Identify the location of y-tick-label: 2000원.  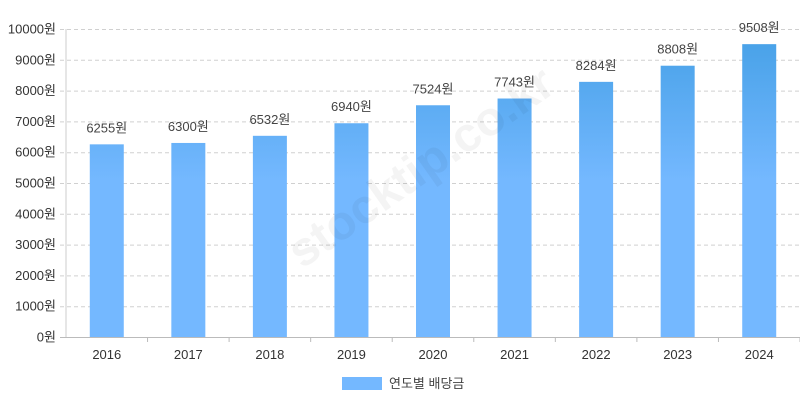
(35, 275).